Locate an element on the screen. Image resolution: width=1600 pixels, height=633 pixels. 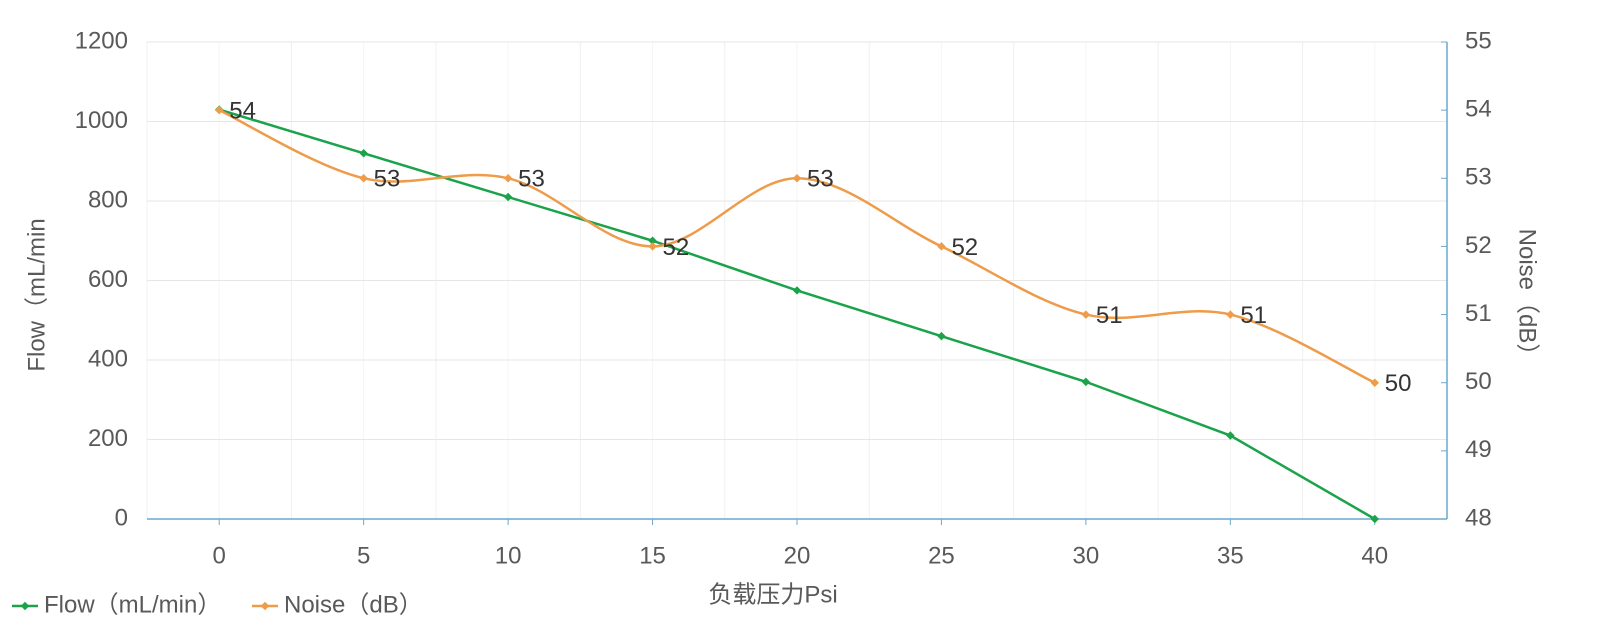
y-tick-label: 1200 is located at coordinates (101, 40).